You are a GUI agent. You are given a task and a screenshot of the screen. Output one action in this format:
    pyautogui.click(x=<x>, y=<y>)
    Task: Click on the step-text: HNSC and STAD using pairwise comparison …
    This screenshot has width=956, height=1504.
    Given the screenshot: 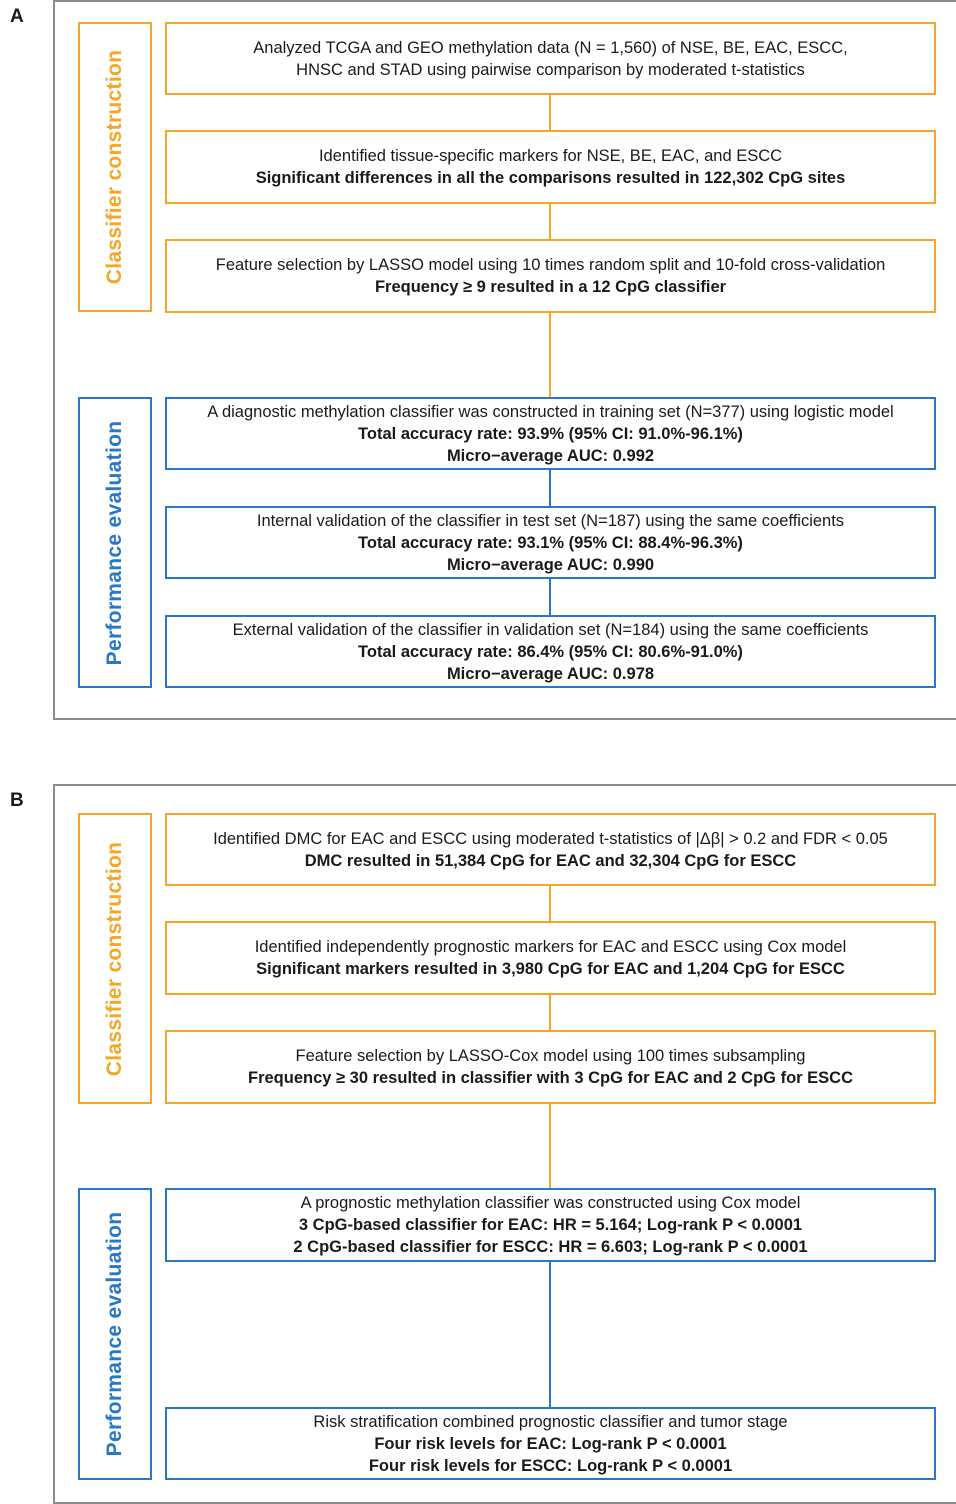 What is the action you would take?
    pyautogui.click(x=550, y=69)
    